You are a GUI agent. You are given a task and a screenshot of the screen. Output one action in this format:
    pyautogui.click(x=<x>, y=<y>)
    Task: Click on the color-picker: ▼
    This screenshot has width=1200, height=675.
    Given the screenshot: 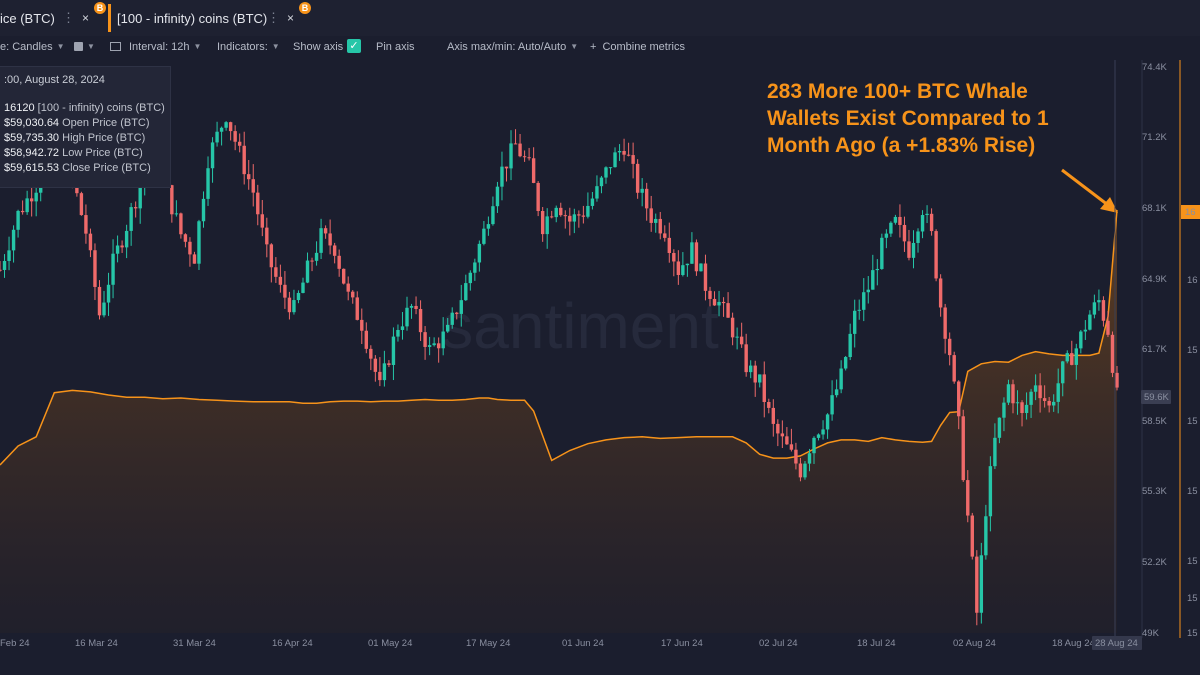 What is the action you would take?
    pyautogui.click(x=84, y=47)
    